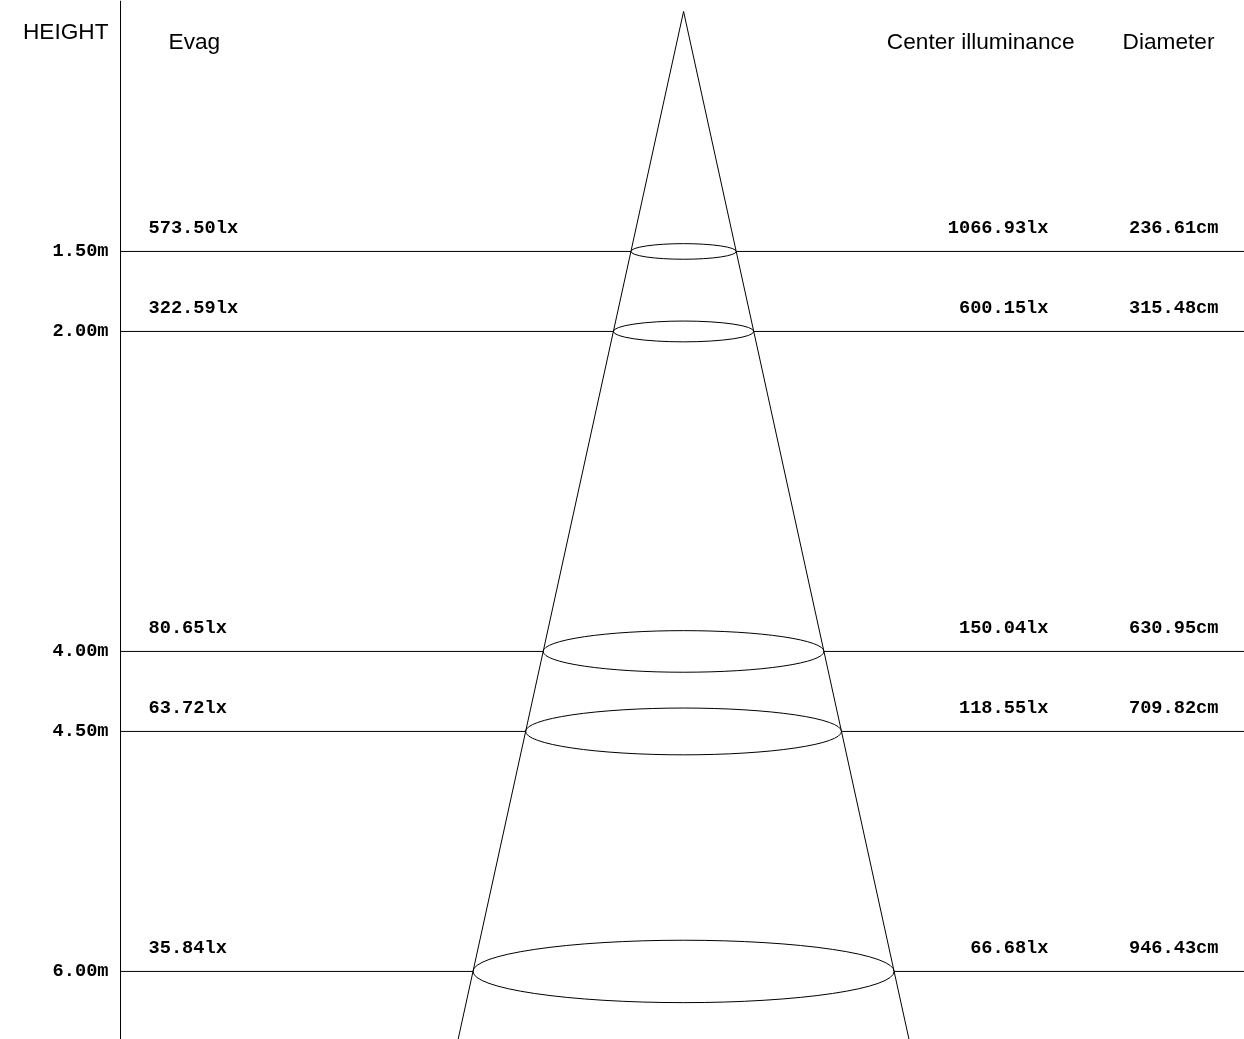  I want to click on category-label: 2.00m, so click(80, 331).